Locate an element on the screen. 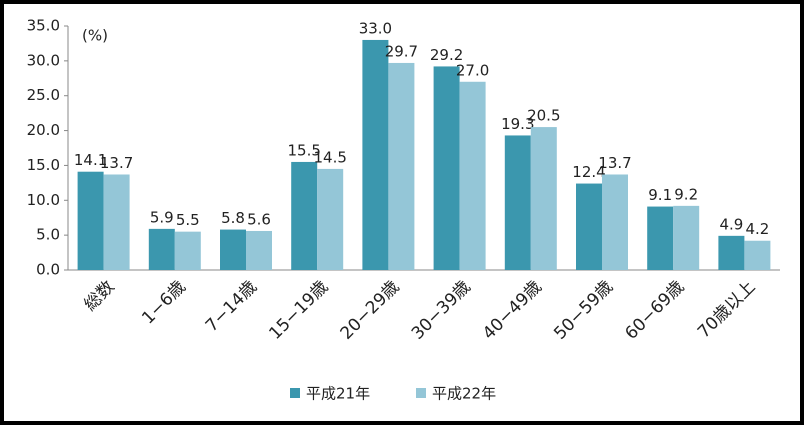 This screenshot has height=425, width=804. value-label: 5.8 is located at coordinates (233, 218).